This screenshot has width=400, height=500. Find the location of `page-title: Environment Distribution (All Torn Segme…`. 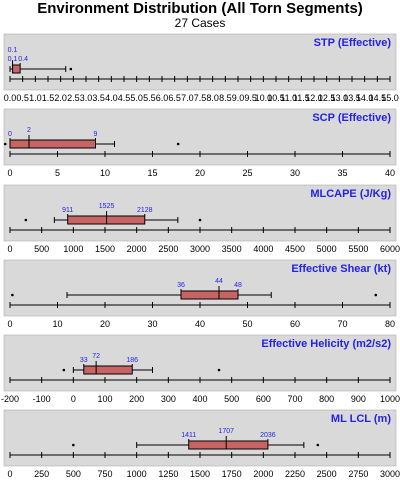

page-title: Environment Distribution (All Torn Segme… is located at coordinates (200, 8).